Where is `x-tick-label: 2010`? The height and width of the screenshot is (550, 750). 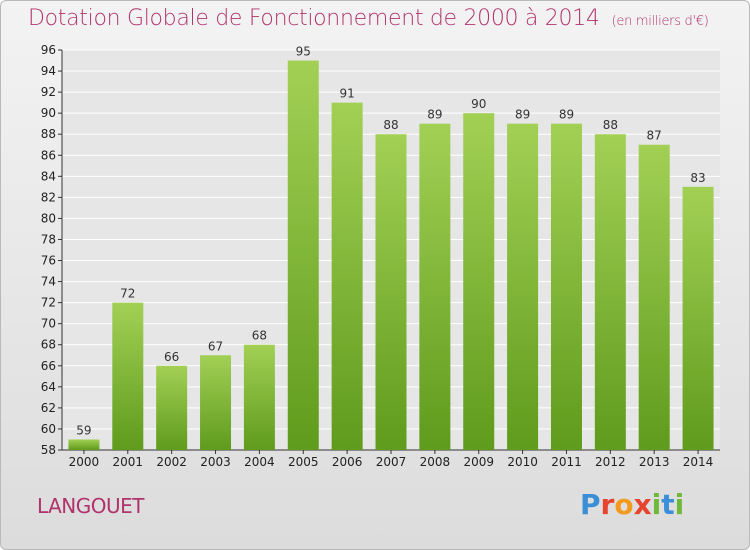
x-tick-label: 2010 is located at coordinates (522, 462).